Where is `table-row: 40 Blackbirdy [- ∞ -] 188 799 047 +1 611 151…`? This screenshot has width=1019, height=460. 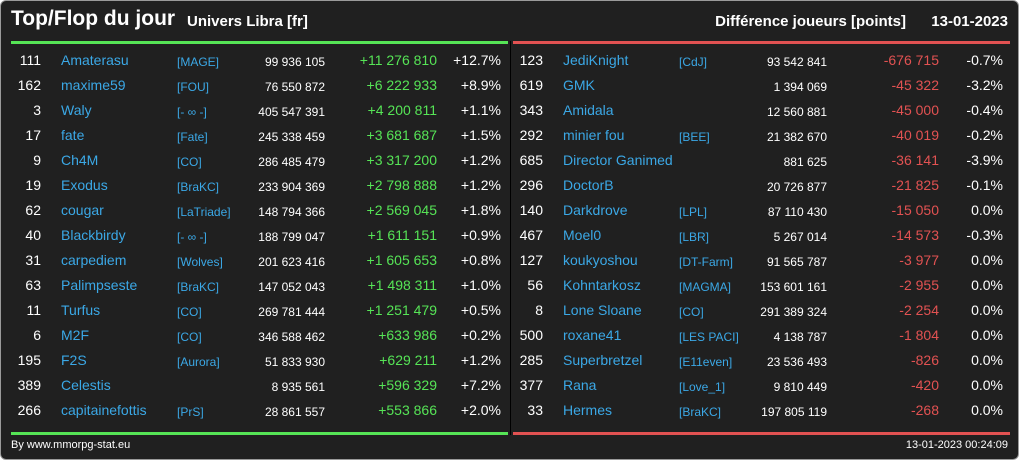 table-row: 40 Blackbirdy [- ∞ -] 188 799 047 +1 611 151… is located at coordinates (259, 235).